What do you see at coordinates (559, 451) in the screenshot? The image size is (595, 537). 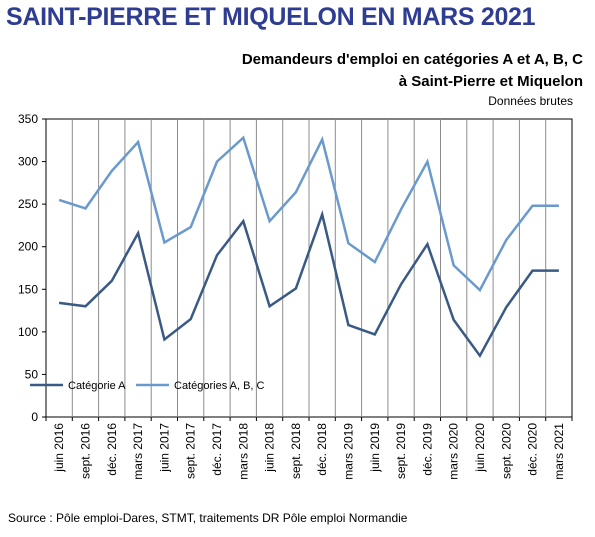 I see `x-axis-tick-label: mars 2021` at bounding box center [559, 451].